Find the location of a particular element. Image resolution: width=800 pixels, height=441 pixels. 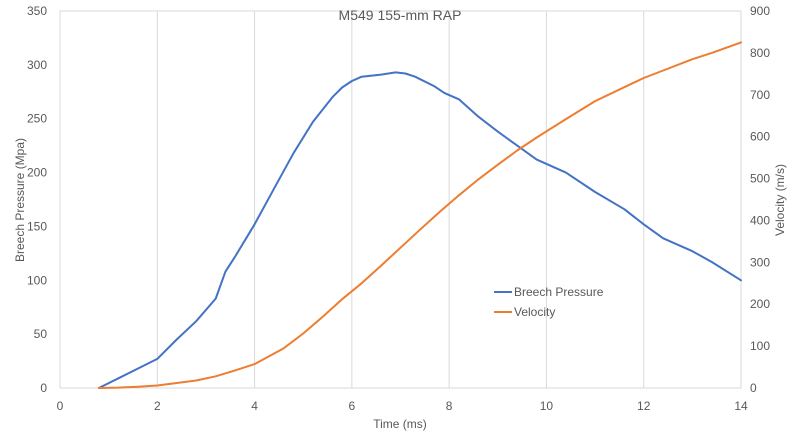

y2-tick-label: 0 is located at coordinates (753, 388).